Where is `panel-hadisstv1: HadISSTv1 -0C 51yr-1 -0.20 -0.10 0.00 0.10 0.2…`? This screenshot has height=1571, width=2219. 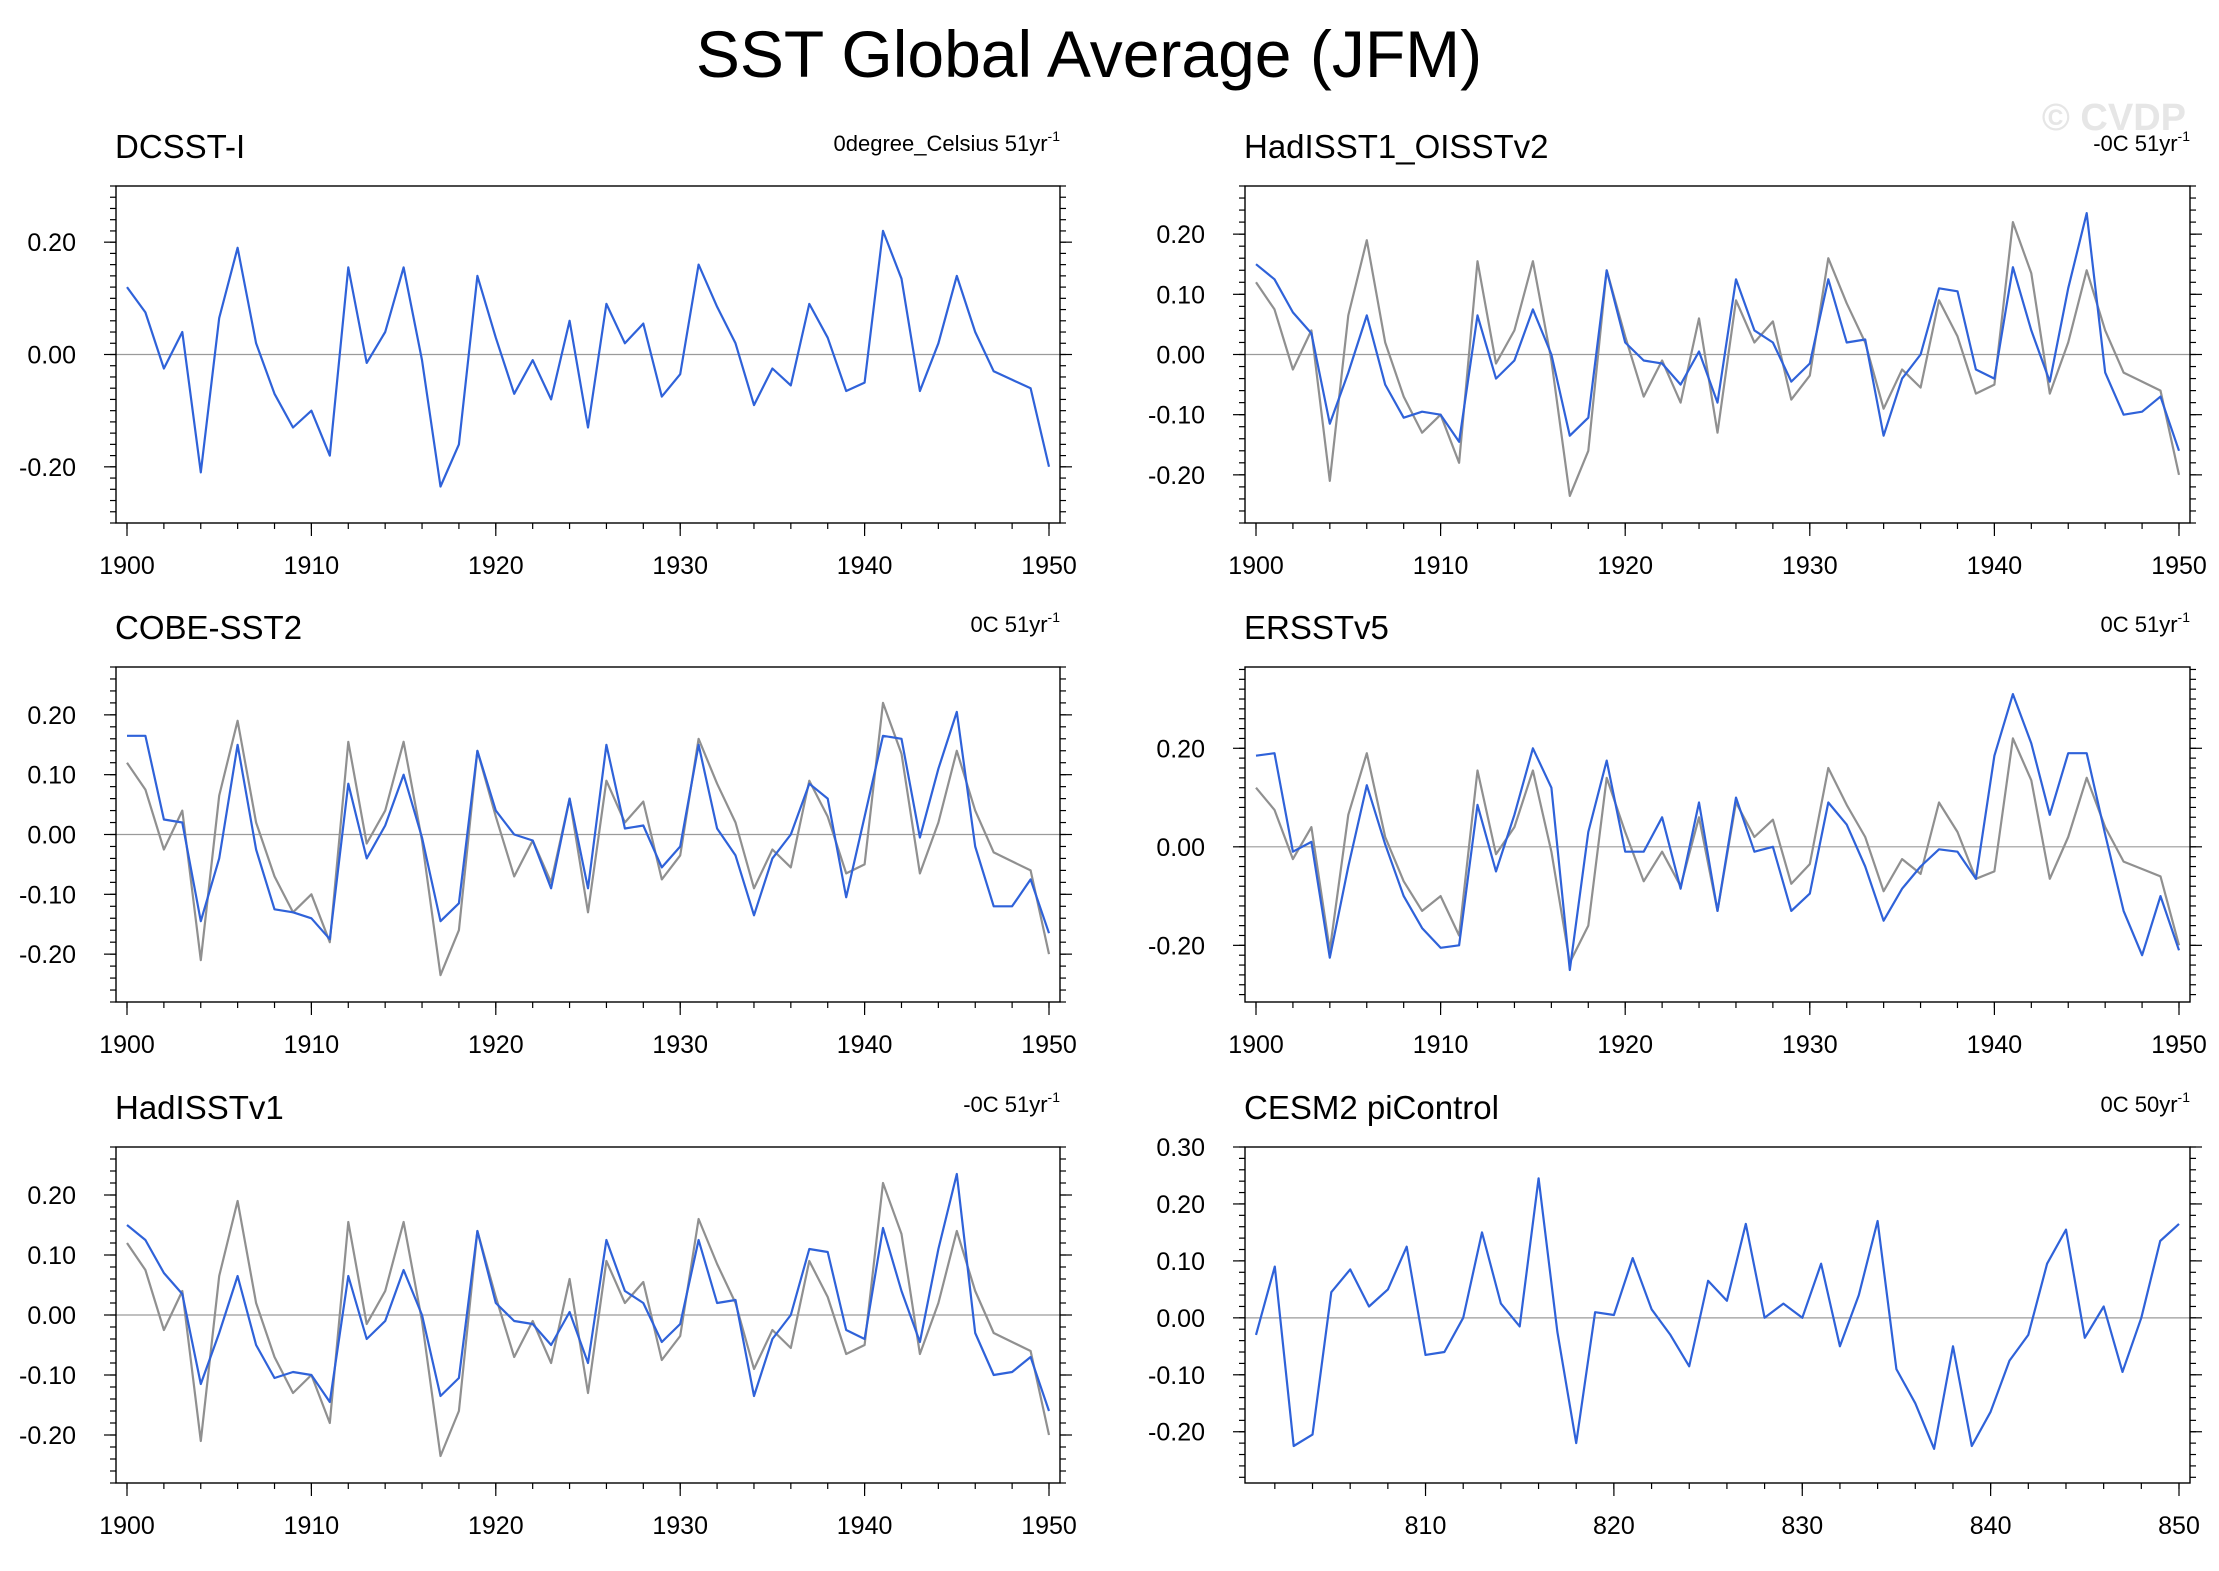 panel-hadisstv1: HadISSTv1 -0C 51yr-1 -0.20 -0.10 0.00 0.10 0.2… is located at coordinates (548, 1314).